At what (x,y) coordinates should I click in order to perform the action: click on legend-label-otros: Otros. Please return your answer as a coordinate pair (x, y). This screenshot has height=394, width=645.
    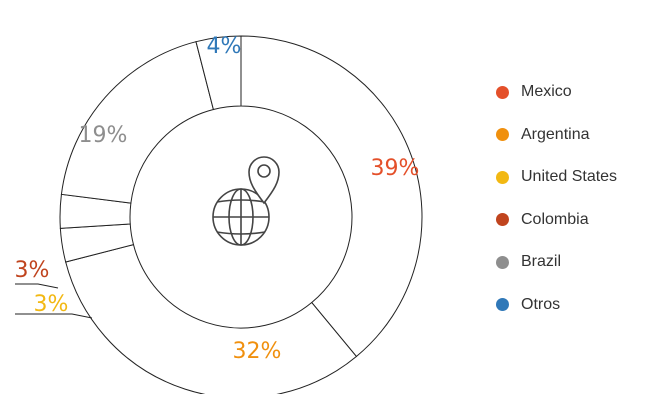
    Looking at the image, I should click on (541, 304).